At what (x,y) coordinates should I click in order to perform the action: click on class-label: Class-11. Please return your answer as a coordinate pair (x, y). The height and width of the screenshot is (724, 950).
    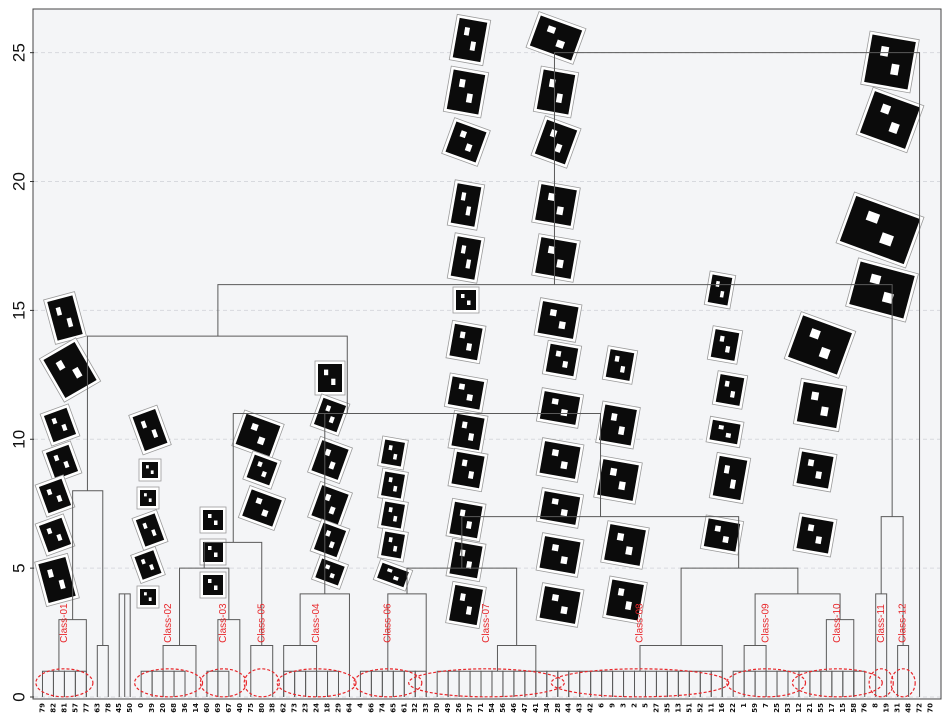
    Looking at the image, I should click on (881, 623).